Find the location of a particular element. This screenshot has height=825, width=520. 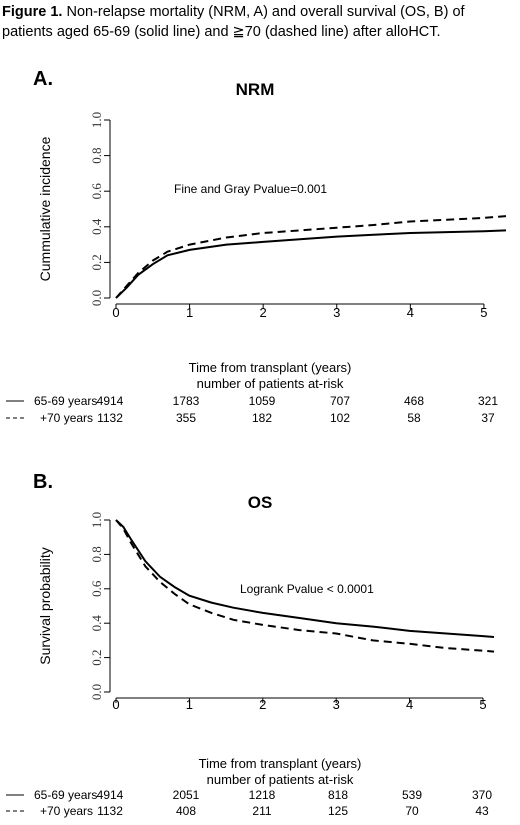

y-axis-label: Survival probability is located at coordinates (45, 606).